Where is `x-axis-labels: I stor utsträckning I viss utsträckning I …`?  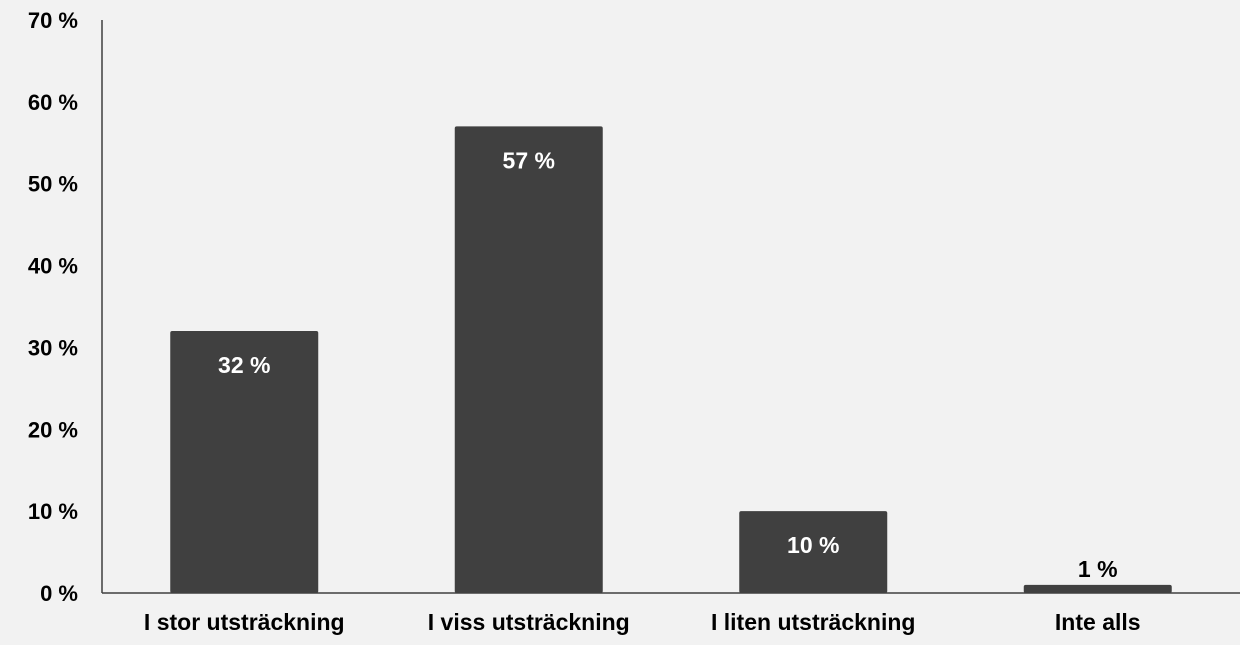
x-axis-labels: I stor utsträckning I viss utsträckning I … is located at coordinates (642, 622).